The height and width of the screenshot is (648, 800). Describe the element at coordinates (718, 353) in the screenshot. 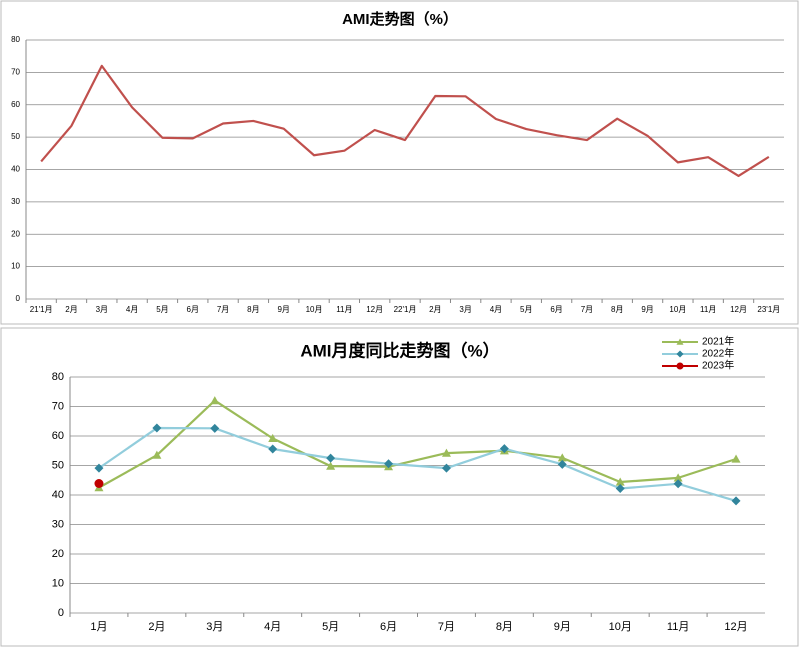

I see `legend-label: 2022年` at that location.